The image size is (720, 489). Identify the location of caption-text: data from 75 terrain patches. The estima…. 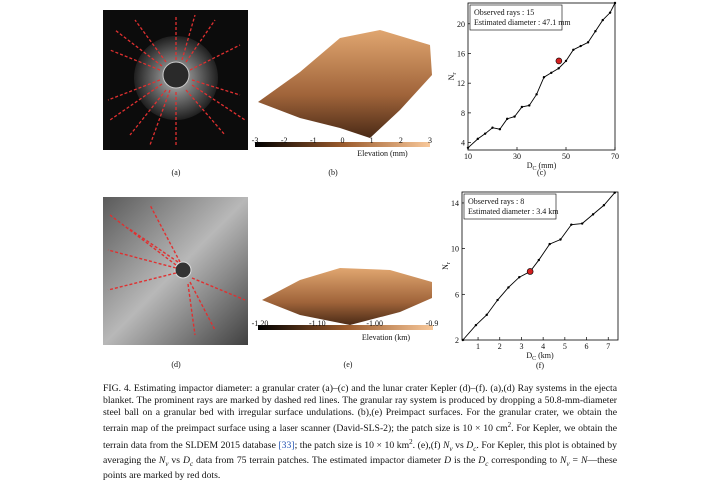
(319, 460).